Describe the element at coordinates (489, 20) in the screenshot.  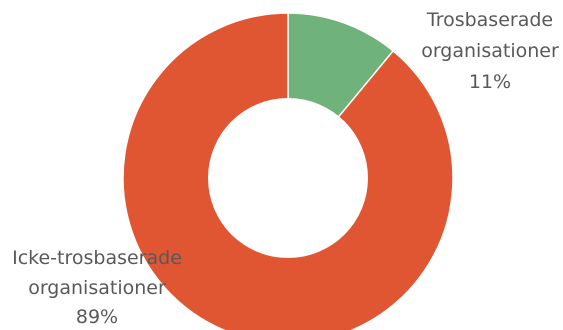
I see `slice-label-line: Trosbaserade` at that location.